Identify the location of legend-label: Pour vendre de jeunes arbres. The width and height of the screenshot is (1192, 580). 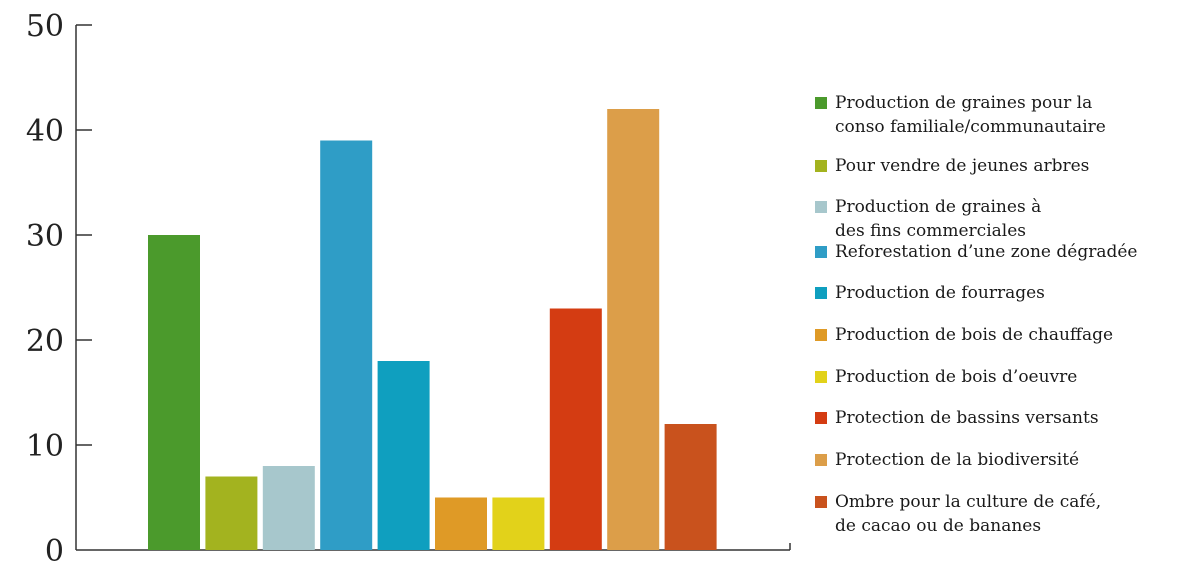
(962, 166).